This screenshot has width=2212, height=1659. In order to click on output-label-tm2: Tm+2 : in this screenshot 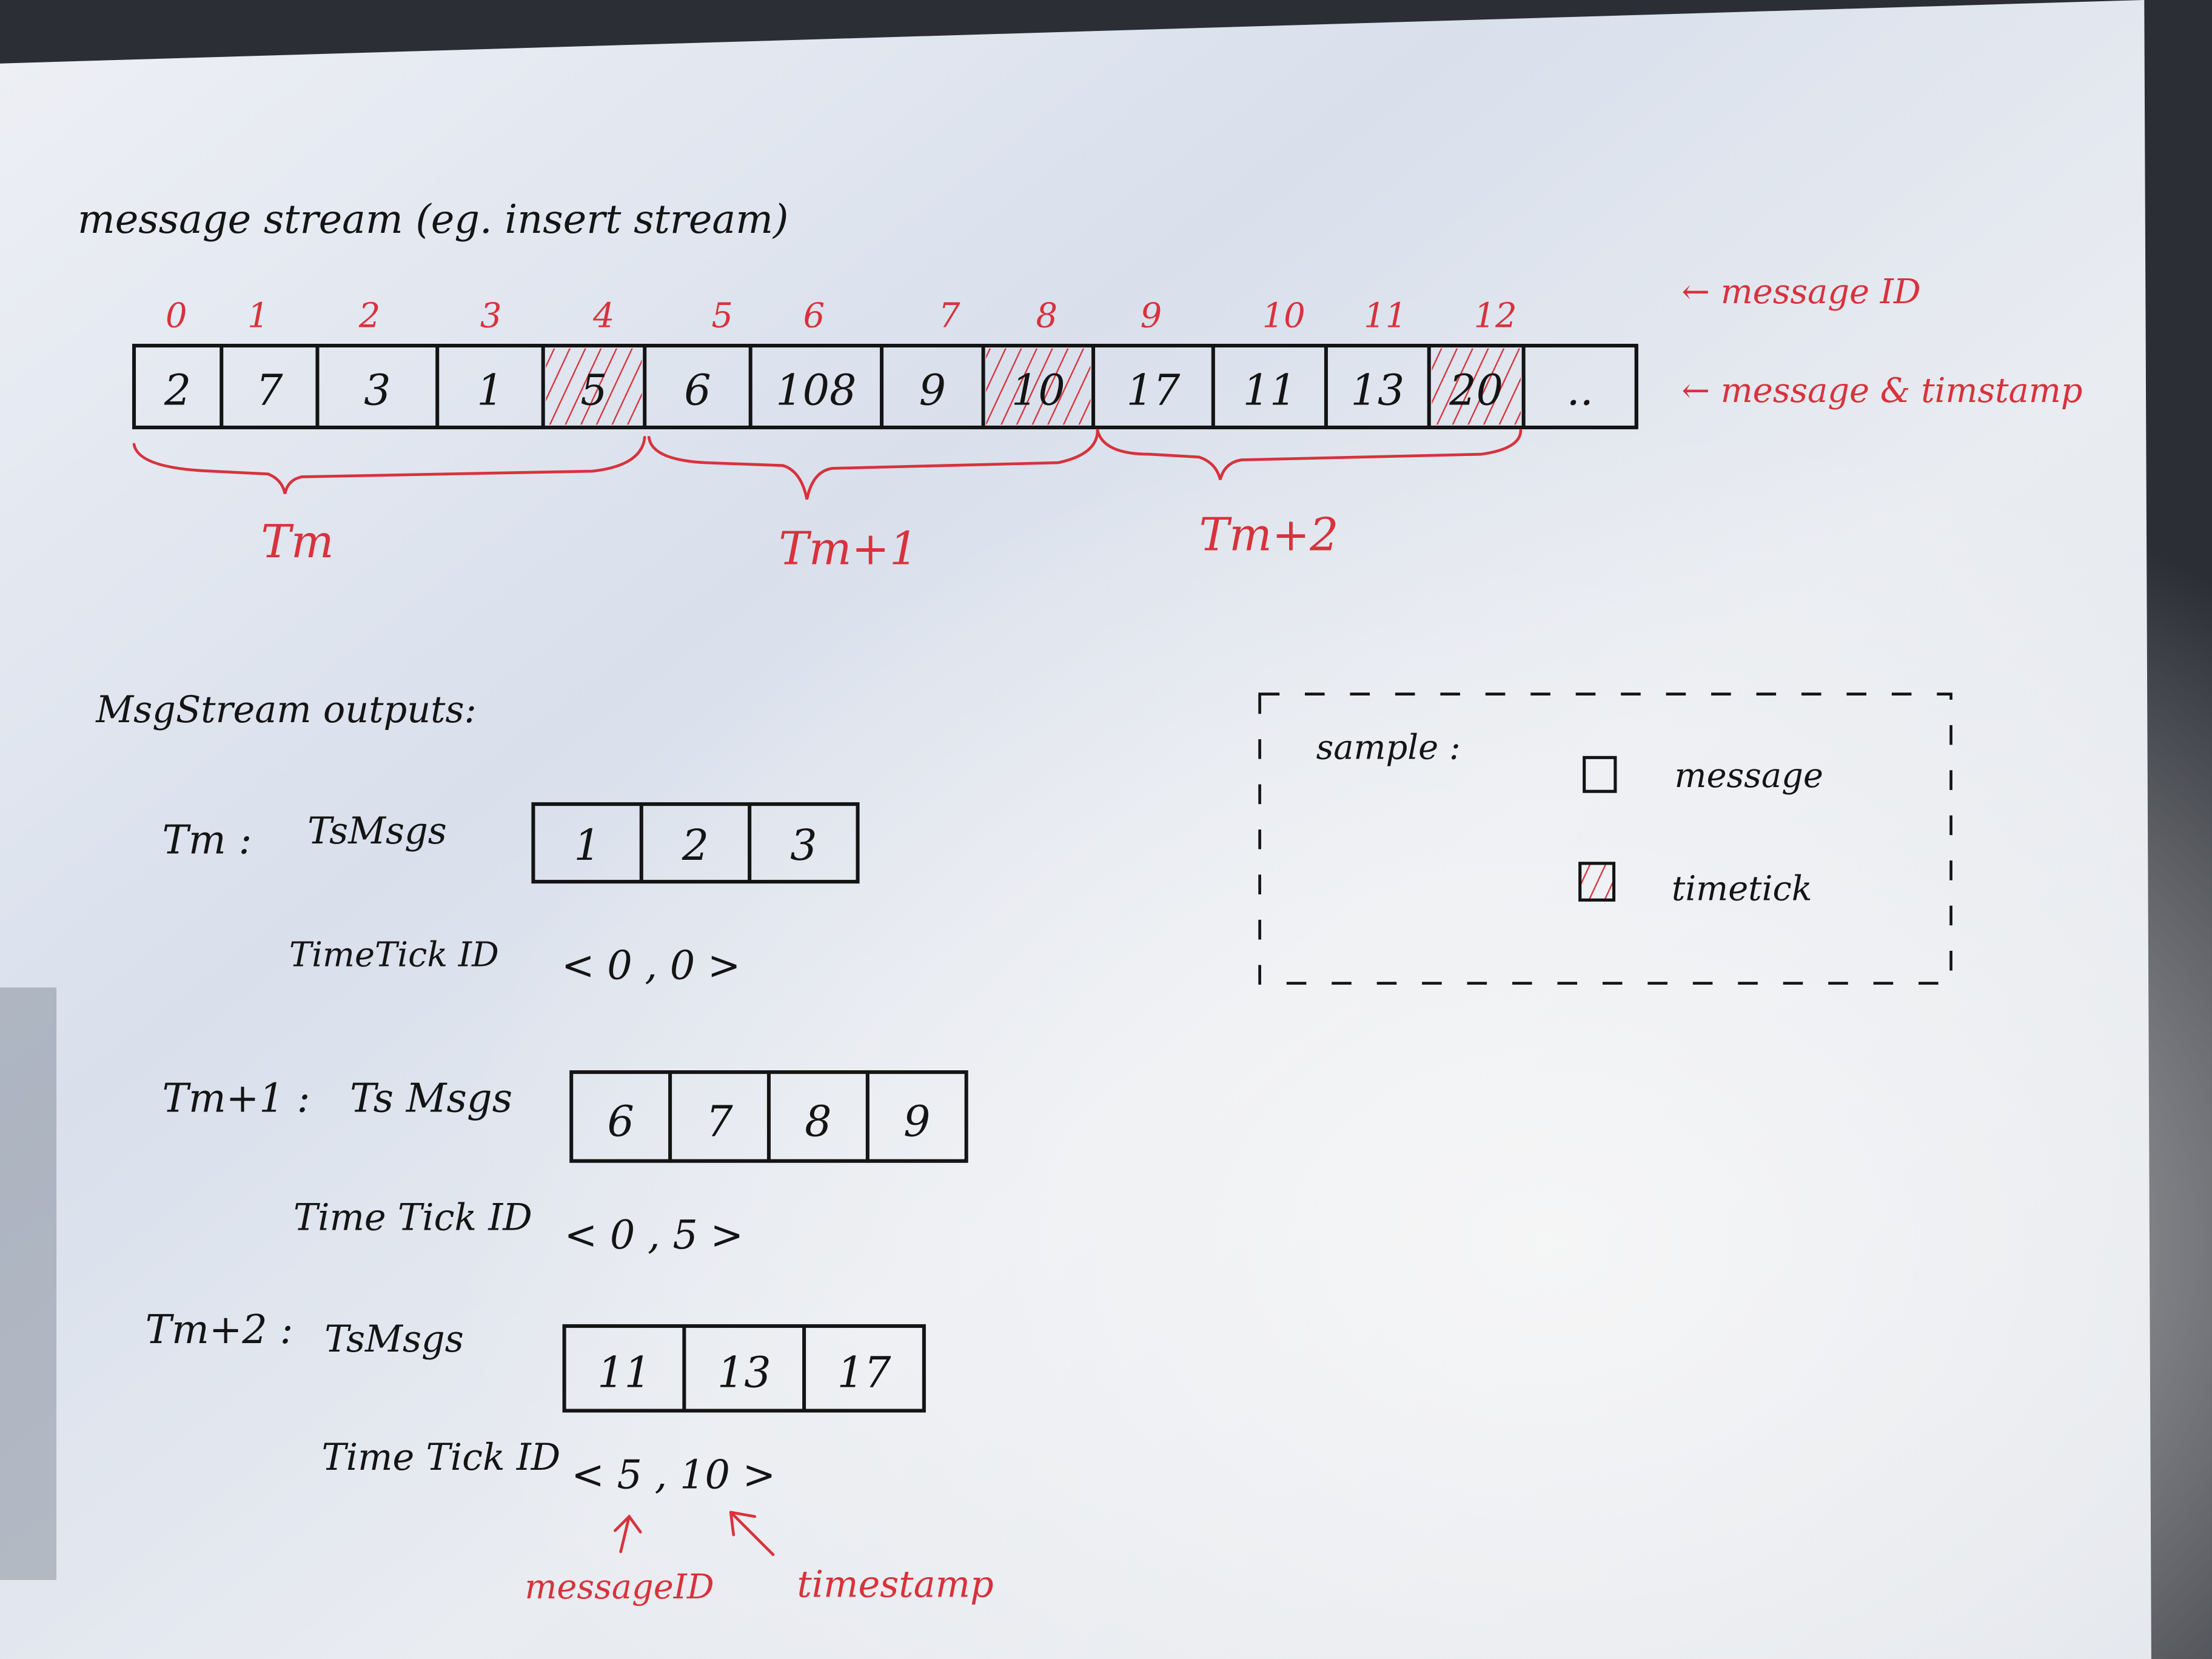, I will do `click(219, 1330)`.